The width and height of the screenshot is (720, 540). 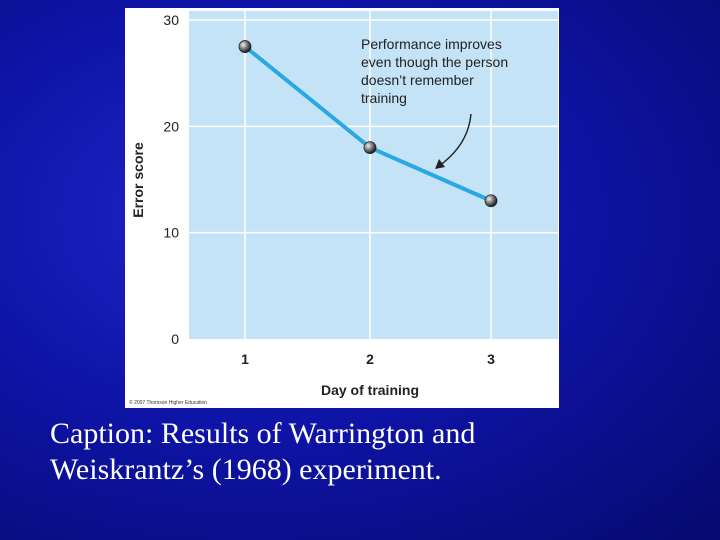 What do you see at coordinates (431, 44) in the screenshot?
I see `annotation-line-1: Performance improves` at bounding box center [431, 44].